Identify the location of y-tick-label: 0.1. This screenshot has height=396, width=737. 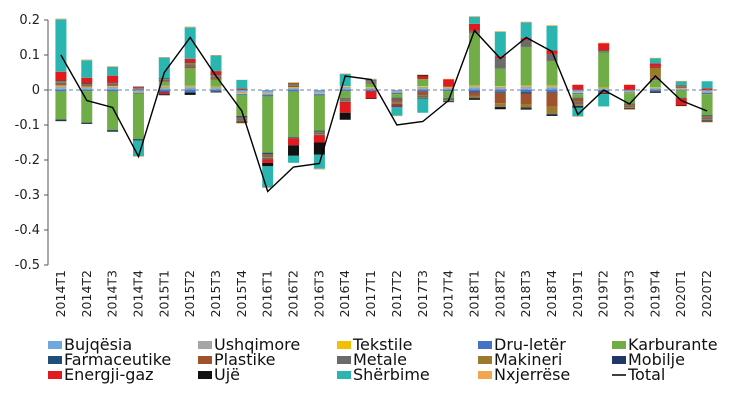
(29, 55).